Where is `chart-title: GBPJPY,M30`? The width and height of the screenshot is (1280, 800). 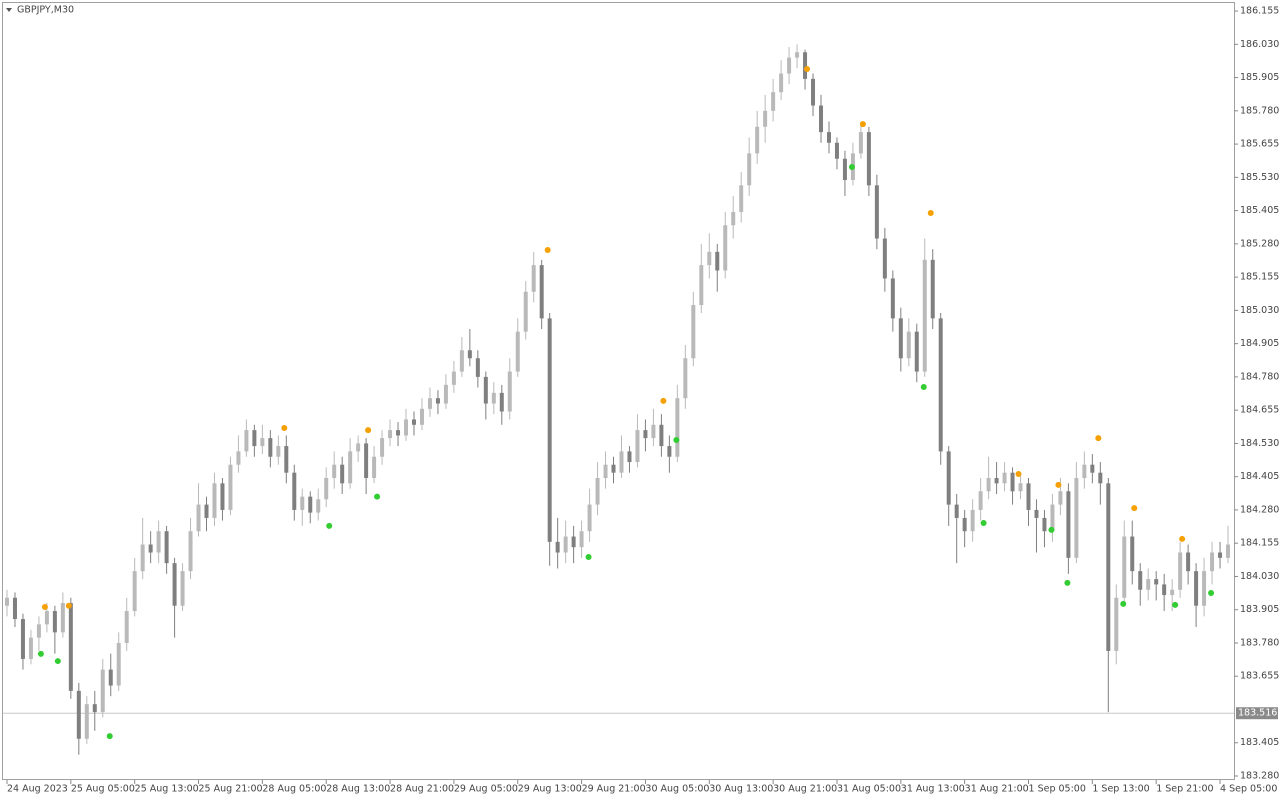 chart-title: GBPJPY,M30 is located at coordinates (45, 10).